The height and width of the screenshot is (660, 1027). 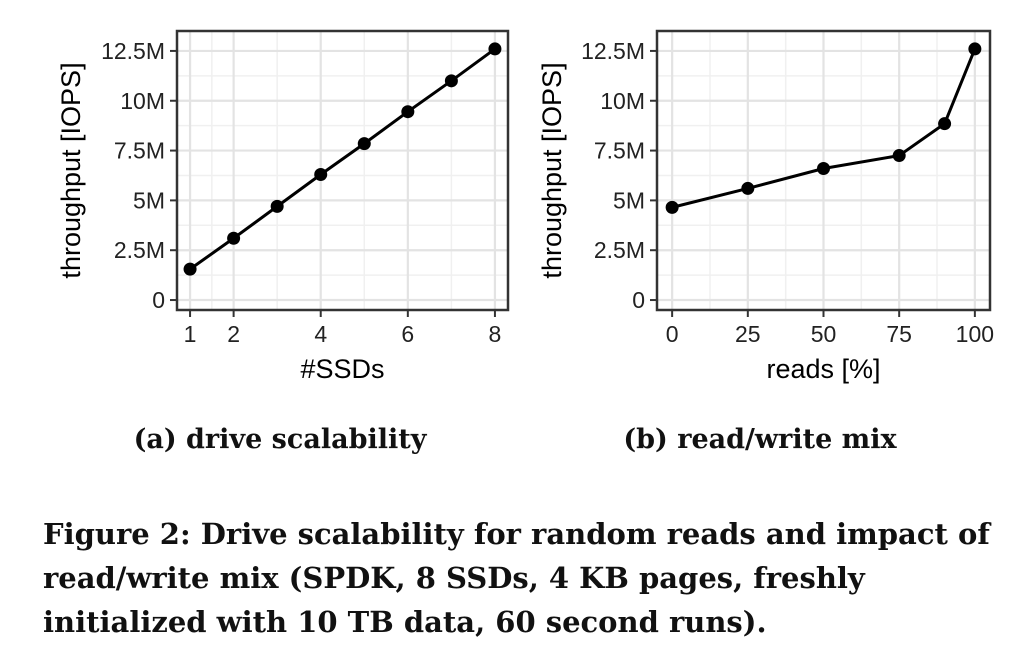 I want to click on x-tick-label: 6, so click(x=407, y=334).